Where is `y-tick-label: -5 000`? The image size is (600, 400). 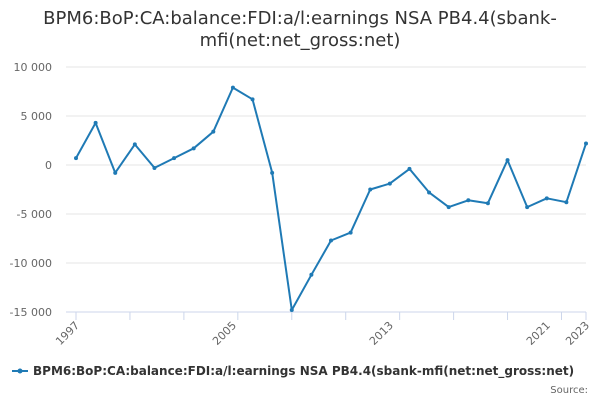 y-tick-label: -5 000 is located at coordinates (34, 214).